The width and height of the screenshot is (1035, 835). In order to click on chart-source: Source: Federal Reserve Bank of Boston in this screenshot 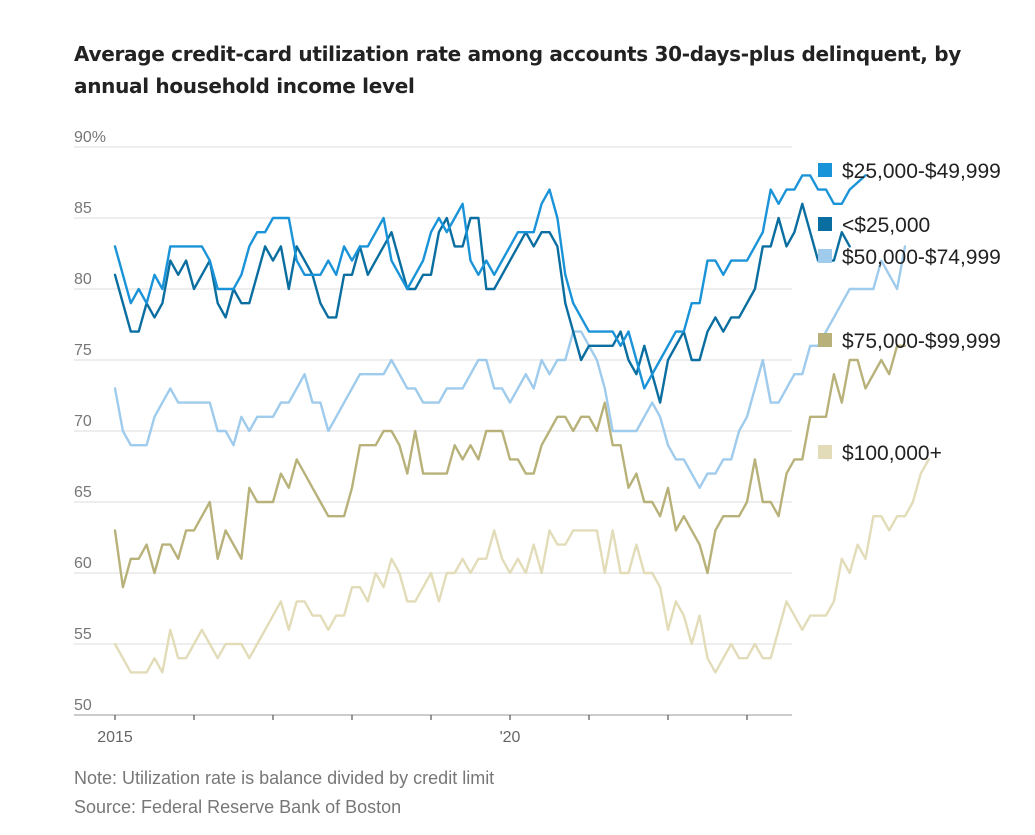, I will do `click(238, 807)`.